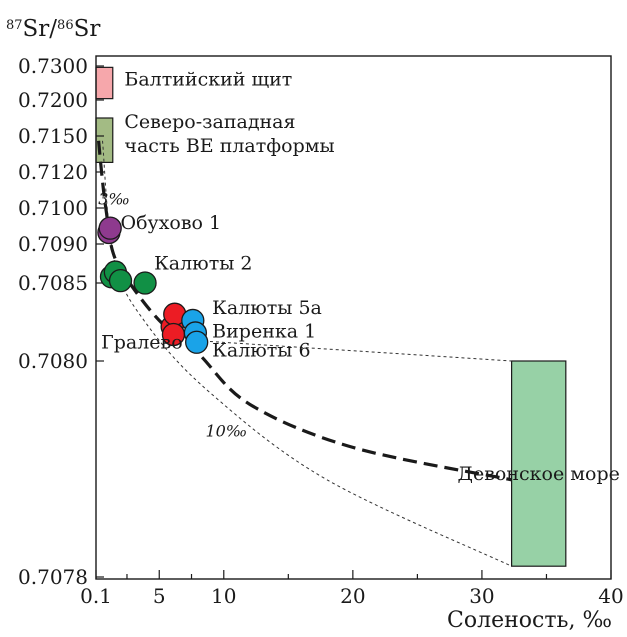  I want to click on x-tick-label: 5, so click(159, 596).